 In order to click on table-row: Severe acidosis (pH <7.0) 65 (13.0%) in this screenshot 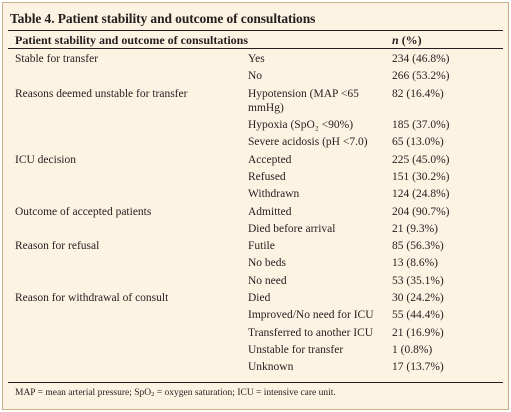, I will do `click(255, 142)`.